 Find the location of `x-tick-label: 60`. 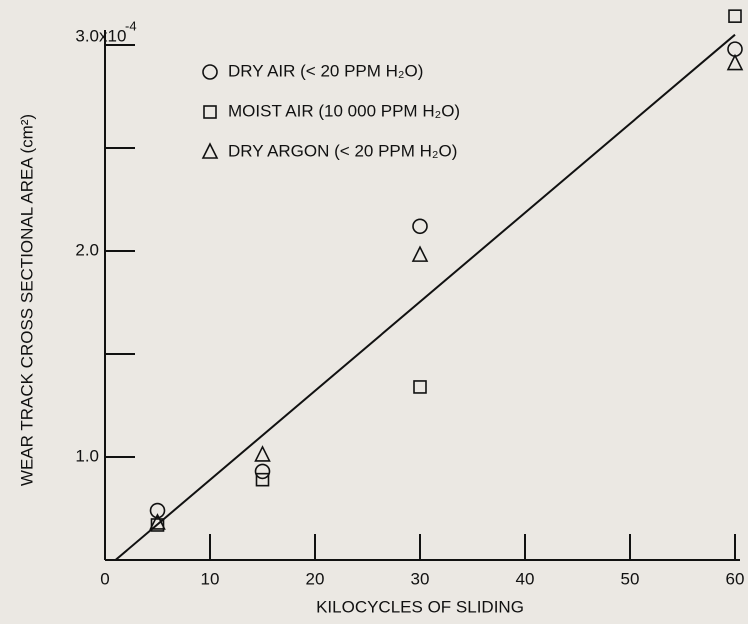

x-tick-label: 60 is located at coordinates (735, 578).